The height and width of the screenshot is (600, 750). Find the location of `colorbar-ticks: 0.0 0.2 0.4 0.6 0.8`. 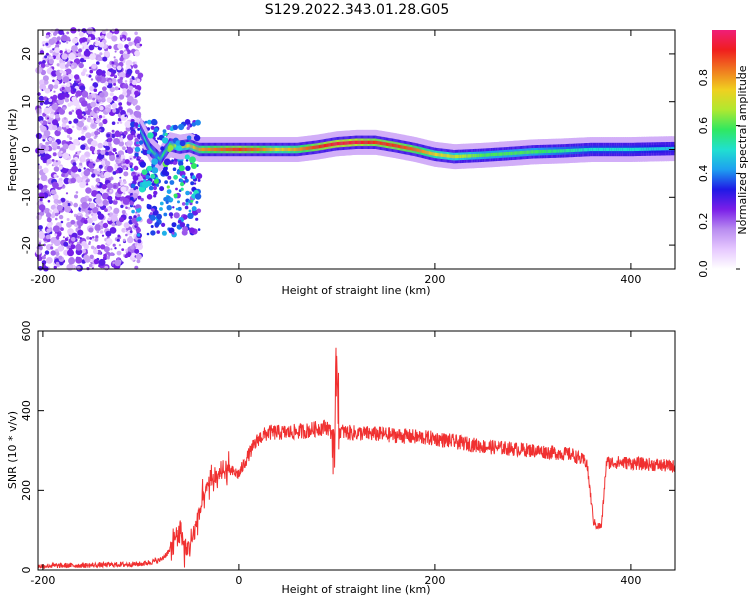

colorbar-ticks: 0.0 0.2 0.4 0.6 0.8 is located at coordinates (718, 173).